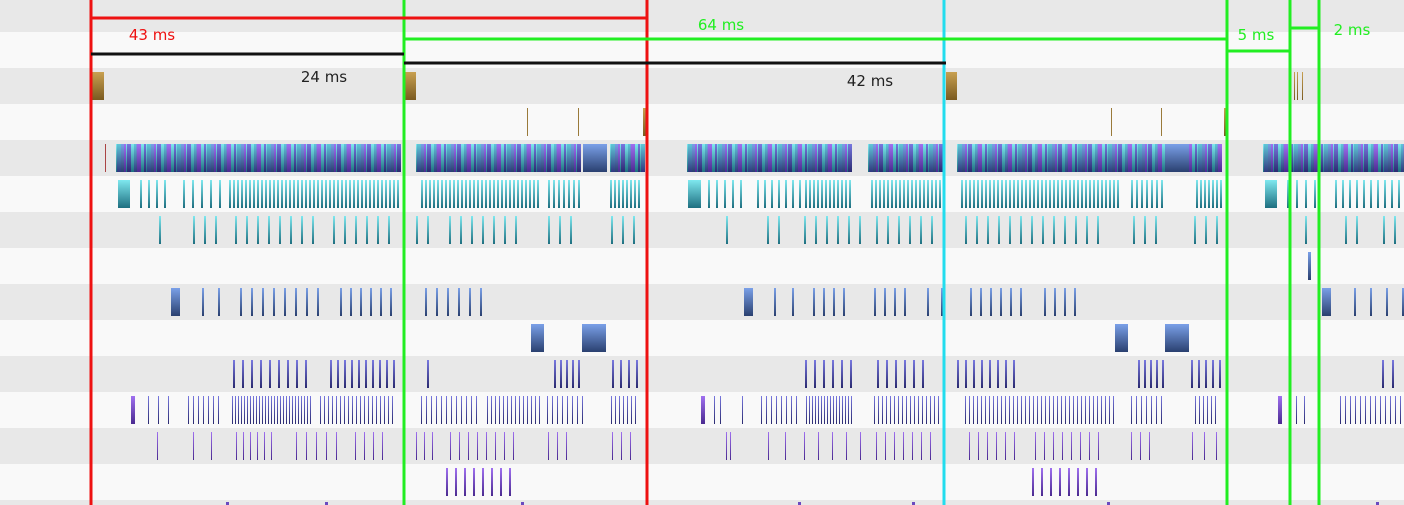 This screenshot has width=1404, height=505. What do you see at coordinates (799, 503) in the screenshot?
I see `event-tick` at bounding box center [799, 503].